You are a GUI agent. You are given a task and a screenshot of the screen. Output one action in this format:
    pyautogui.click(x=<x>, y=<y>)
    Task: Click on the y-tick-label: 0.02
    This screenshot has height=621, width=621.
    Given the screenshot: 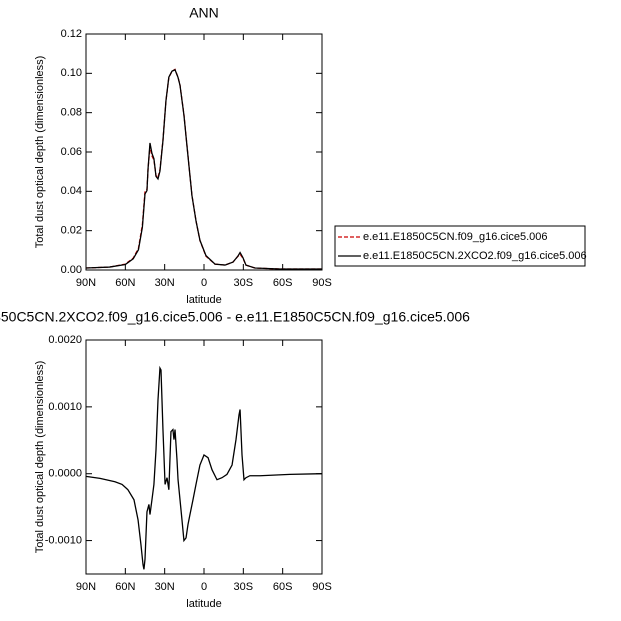 What is the action you would take?
    pyautogui.click(x=71, y=231)
    